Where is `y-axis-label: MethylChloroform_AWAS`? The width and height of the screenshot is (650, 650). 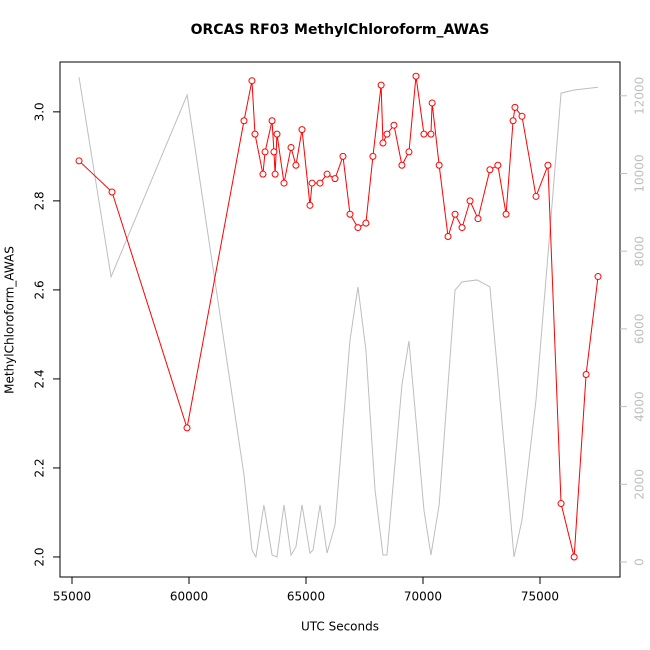
y-axis-label: MethylChloroform_AWAS is located at coordinates (10, 320).